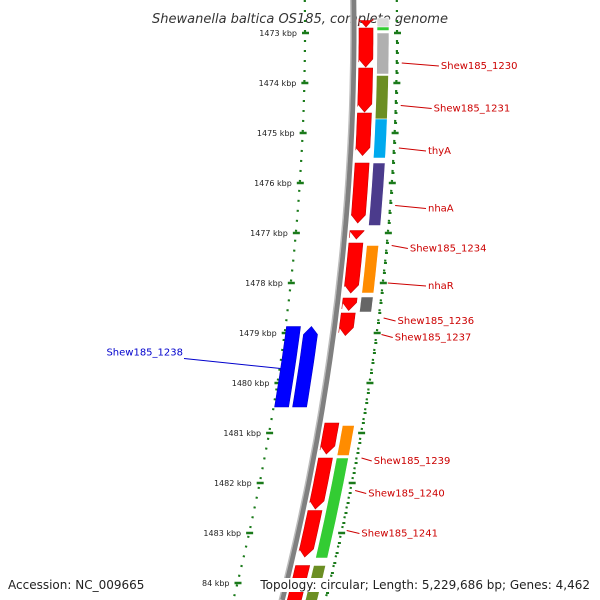 Image resolution: width=600 pixels, height=600 pixels. What do you see at coordinates (472, 109) in the screenshot?
I see `gene-label: Shew185_1231` at bounding box center [472, 109].